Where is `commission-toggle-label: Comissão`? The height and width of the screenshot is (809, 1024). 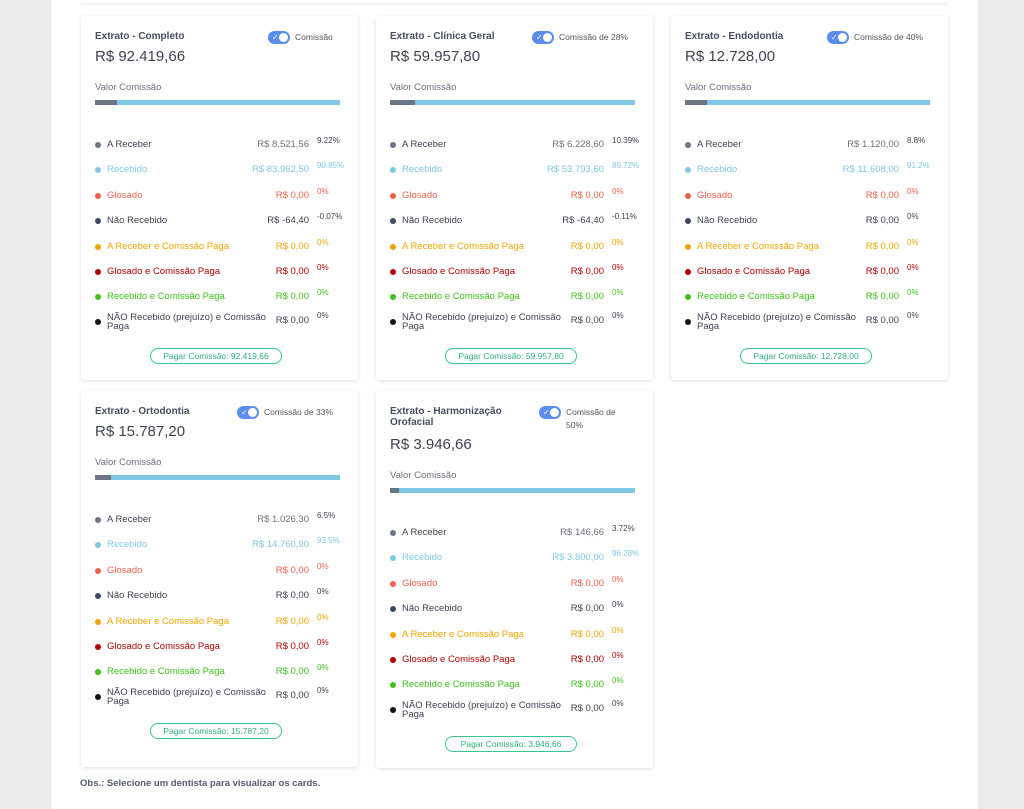 commission-toggle-label: Comissão is located at coordinates (314, 37).